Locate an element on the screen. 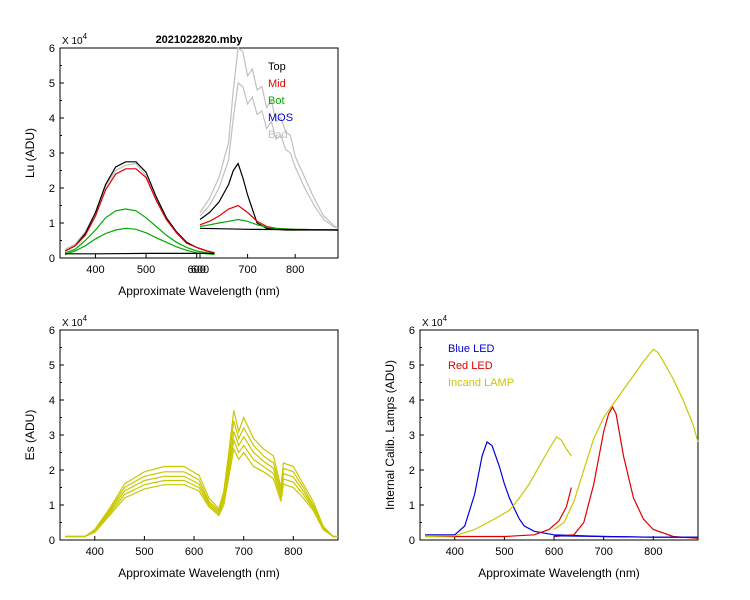 The width and height of the screenshot is (750, 600). legend-item-bad: Bad is located at coordinates (278, 135).